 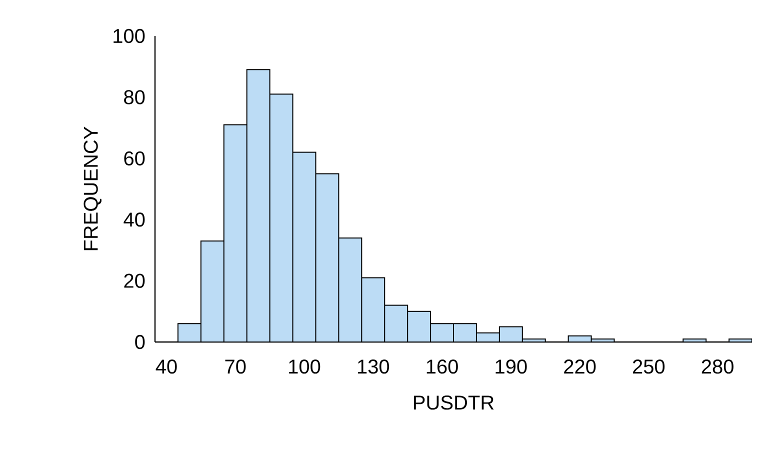 I want to click on x-tick-label: 130, so click(x=374, y=367).